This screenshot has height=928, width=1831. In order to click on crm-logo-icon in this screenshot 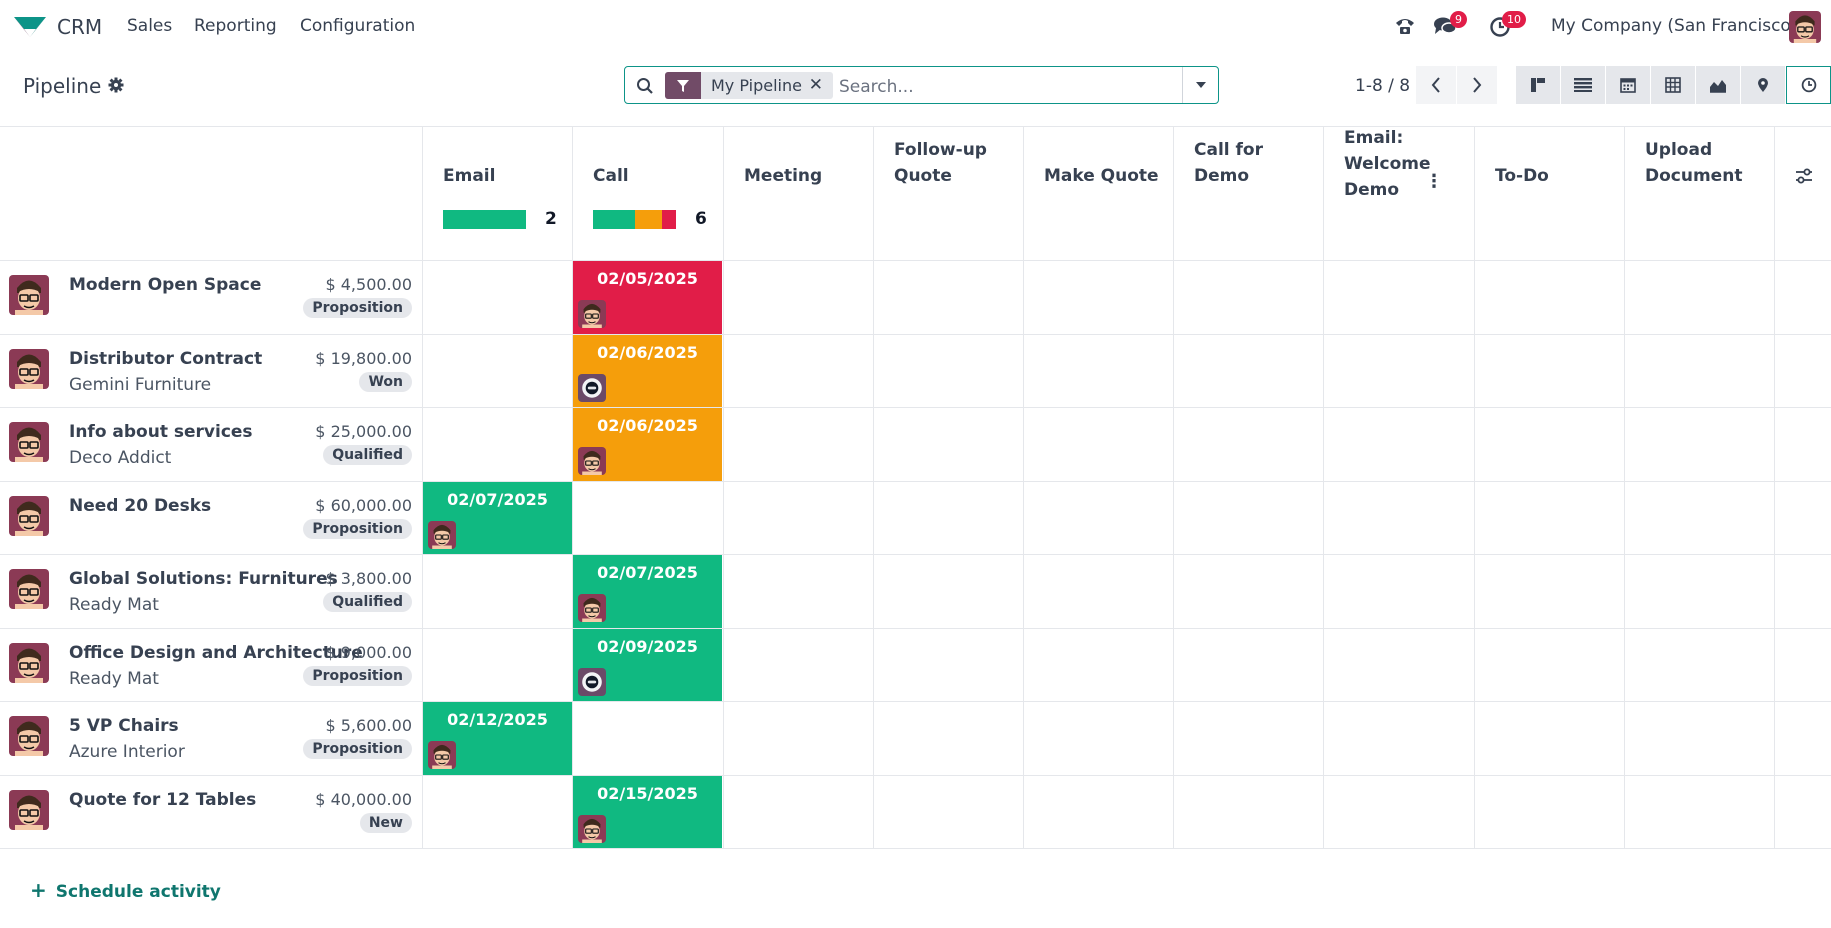, I will do `click(30, 27)`.